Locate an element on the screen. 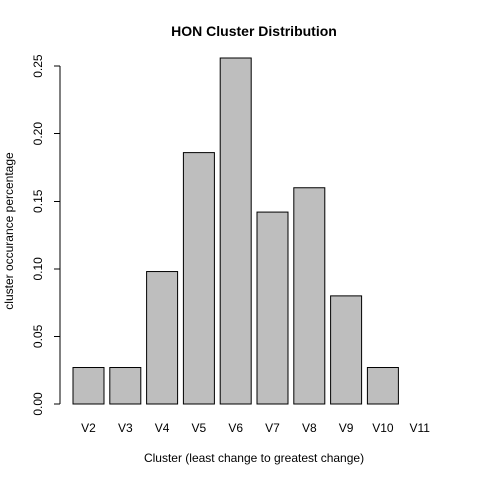  bar-v8 is located at coordinates (309, 296).